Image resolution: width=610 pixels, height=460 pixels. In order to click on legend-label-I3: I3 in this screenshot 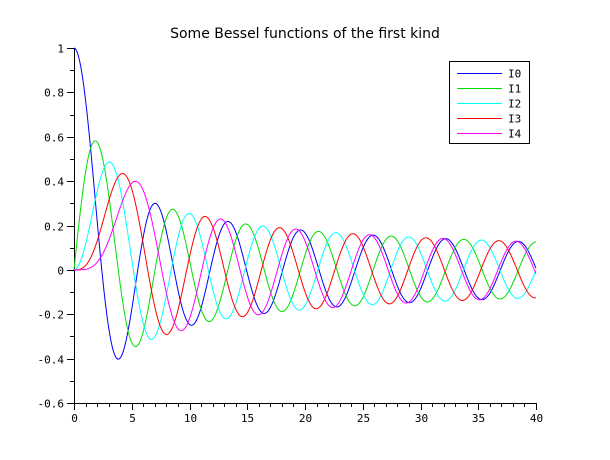, I will do `click(514, 119)`.